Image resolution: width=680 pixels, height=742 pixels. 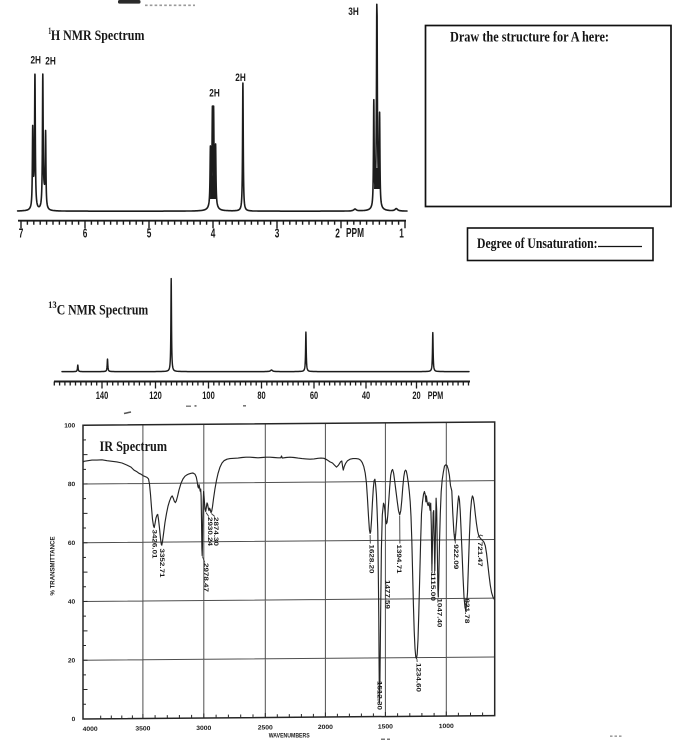 I want to click on svg-text: 2978.47, so click(x=205, y=577).